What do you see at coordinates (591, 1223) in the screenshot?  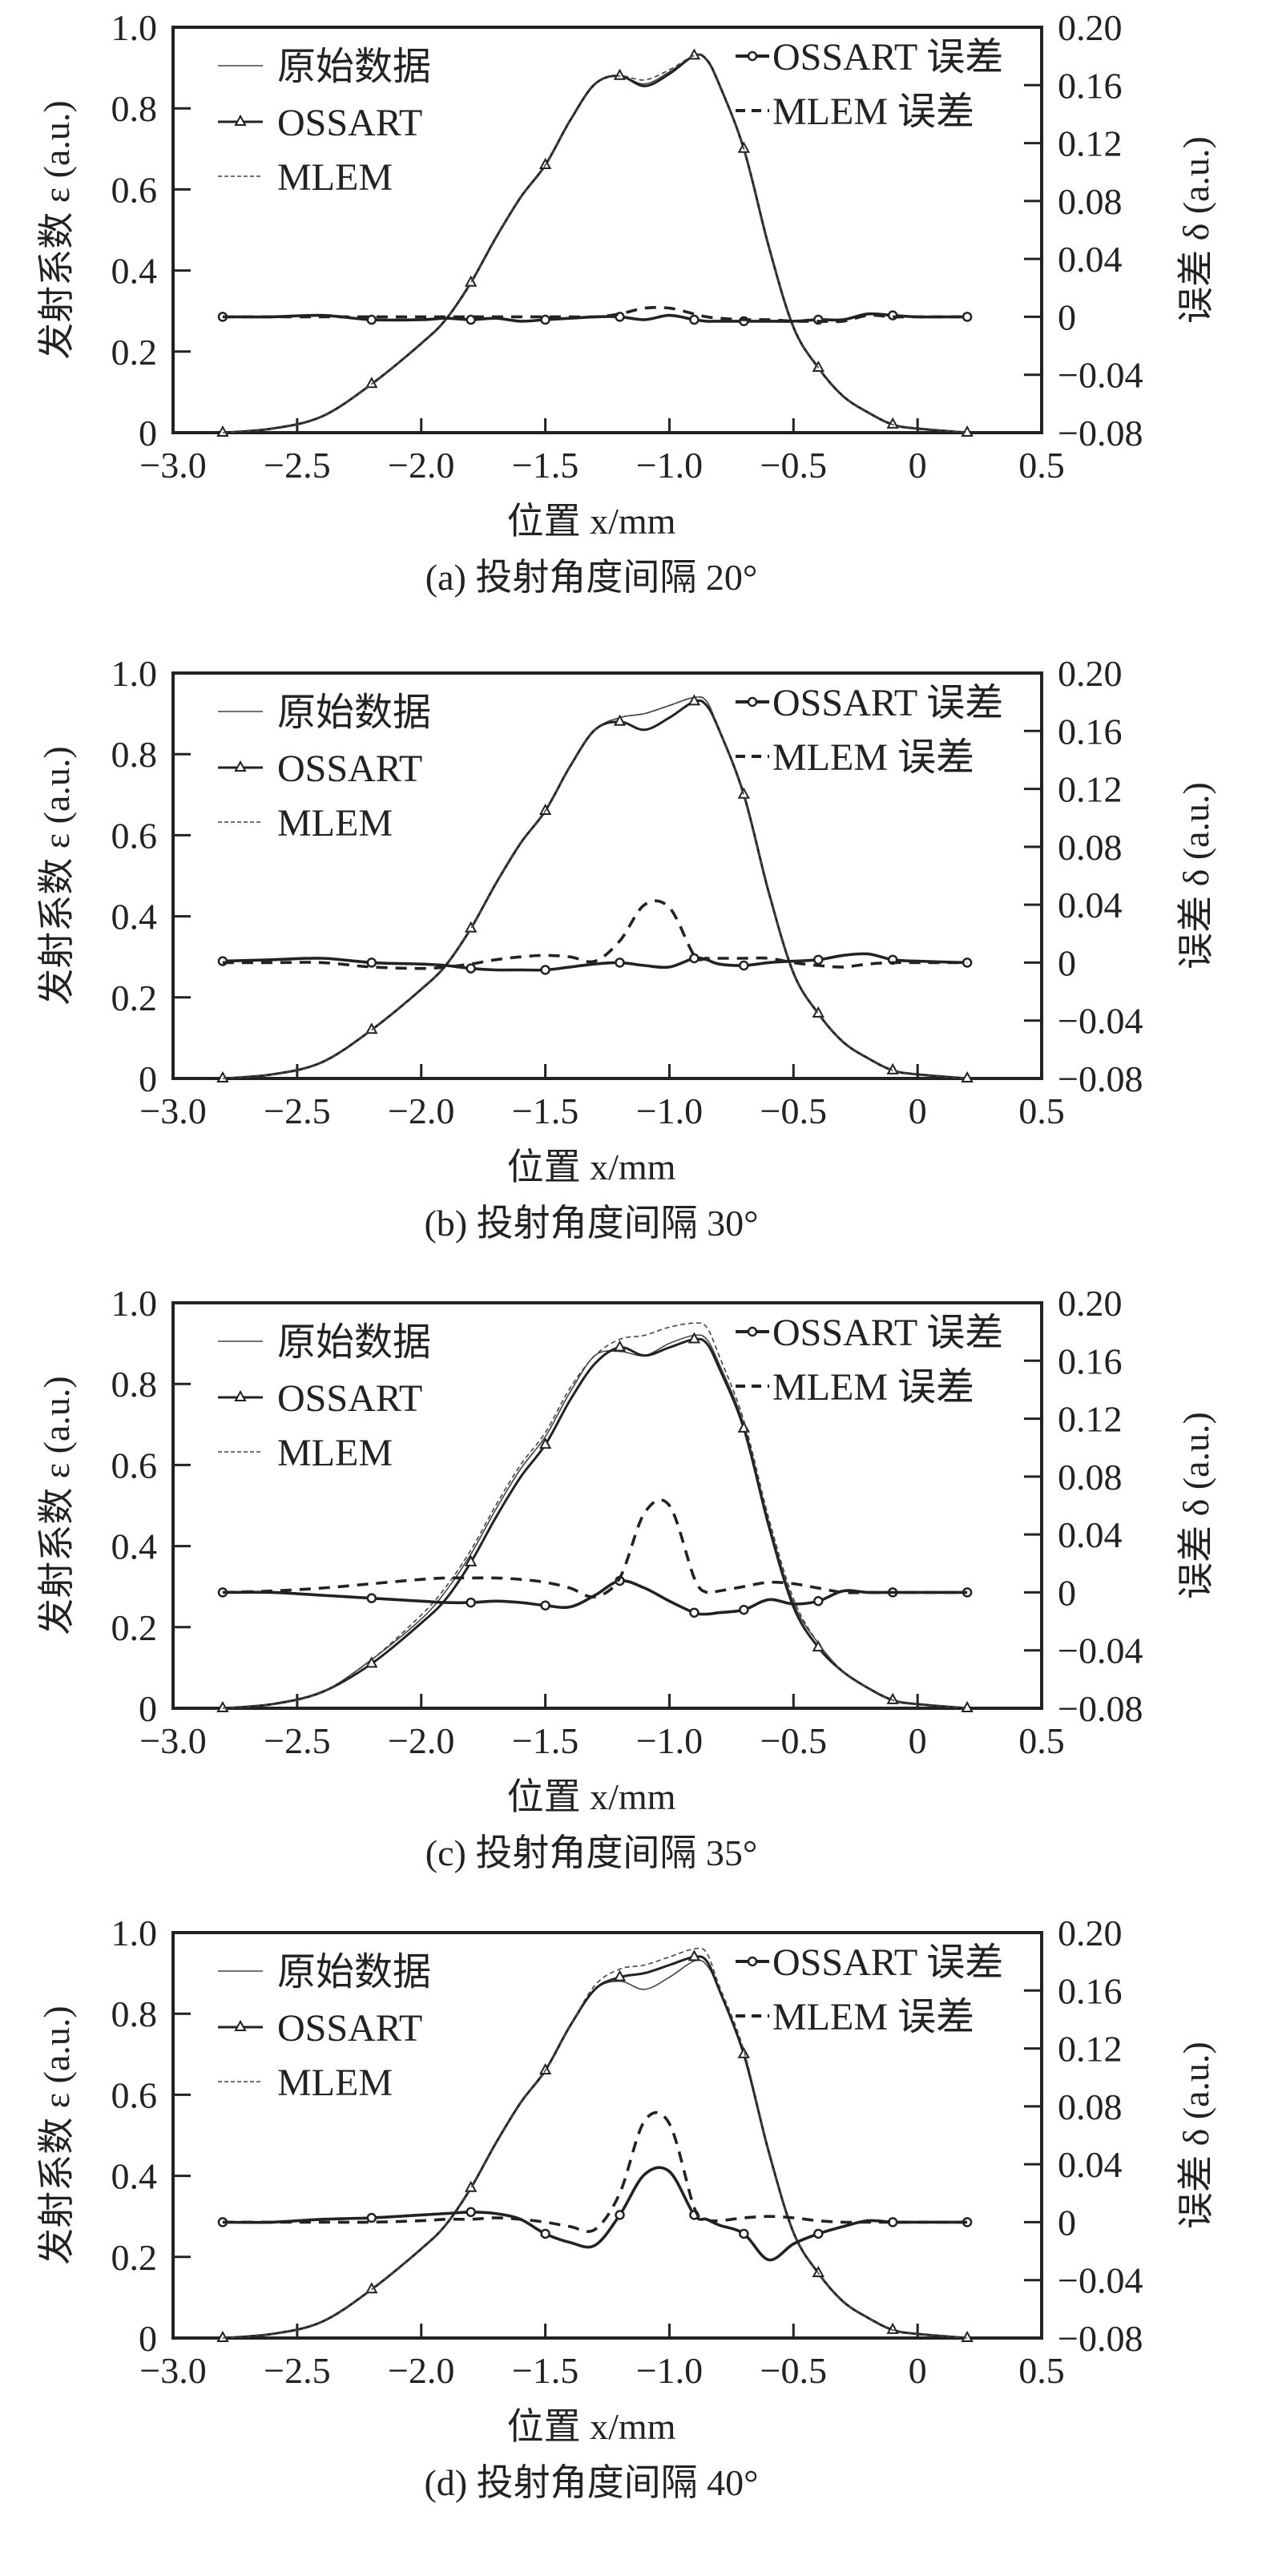 I see `panel-caption: (b) 投射角度间隔 30°` at bounding box center [591, 1223].